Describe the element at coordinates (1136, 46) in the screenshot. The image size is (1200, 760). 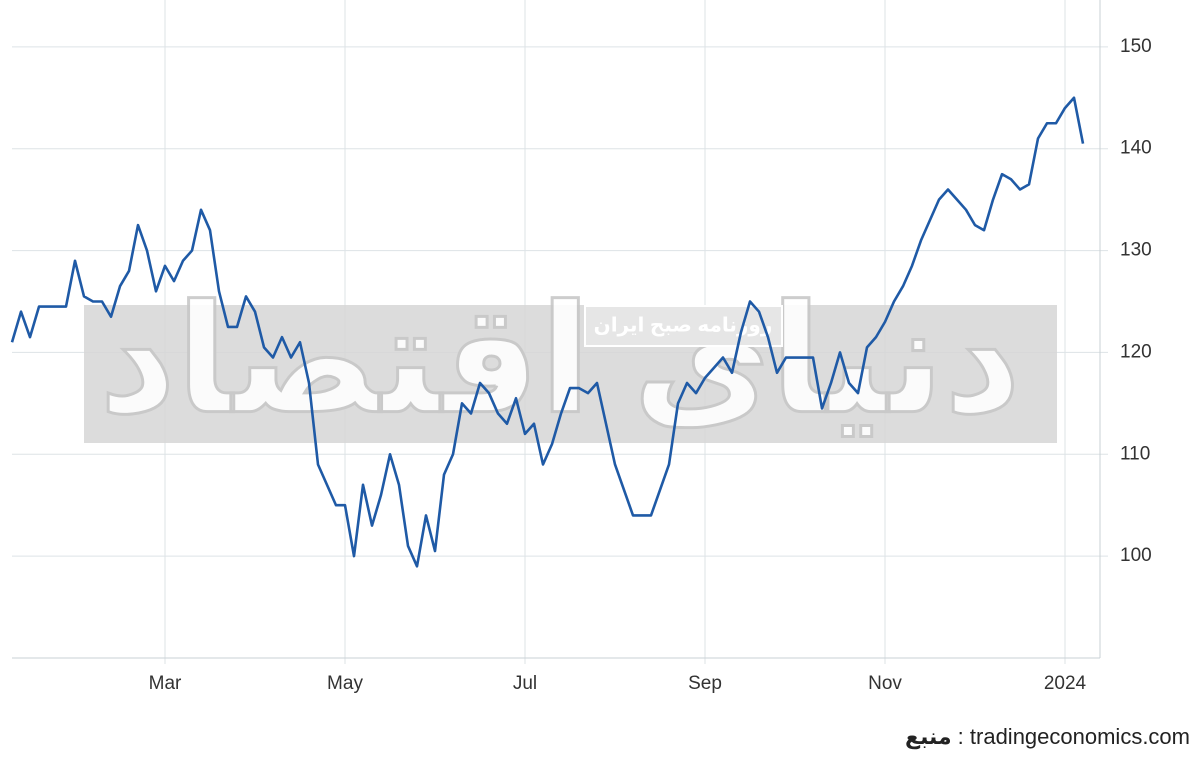
I see `y-tick-label: 150` at that location.